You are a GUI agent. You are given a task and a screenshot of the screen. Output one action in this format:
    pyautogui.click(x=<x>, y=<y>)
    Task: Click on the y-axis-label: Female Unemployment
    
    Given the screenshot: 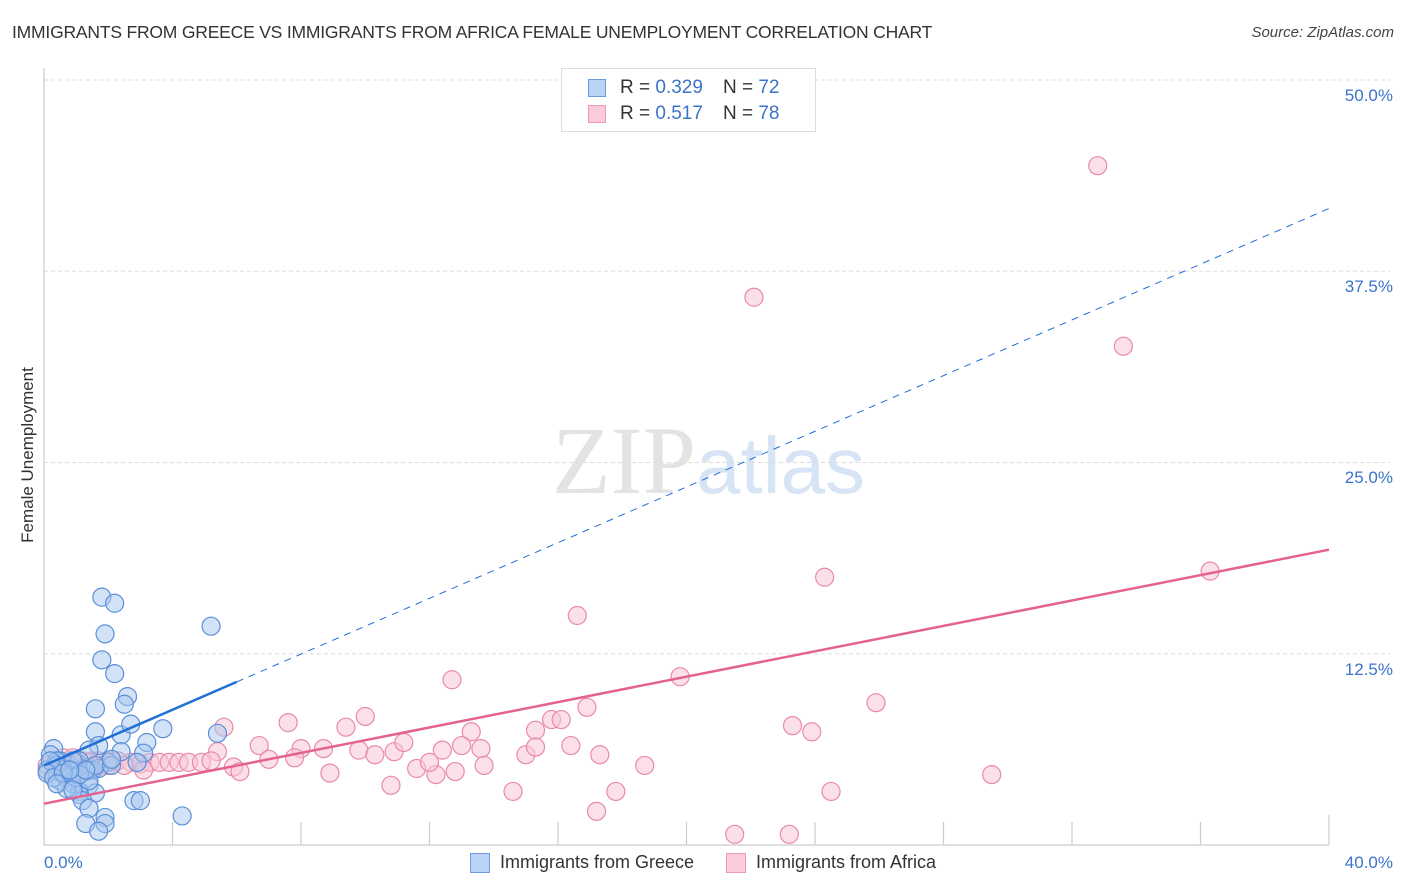 What is the action you would take?
    pyautogui.click(x=27, y=455)
    